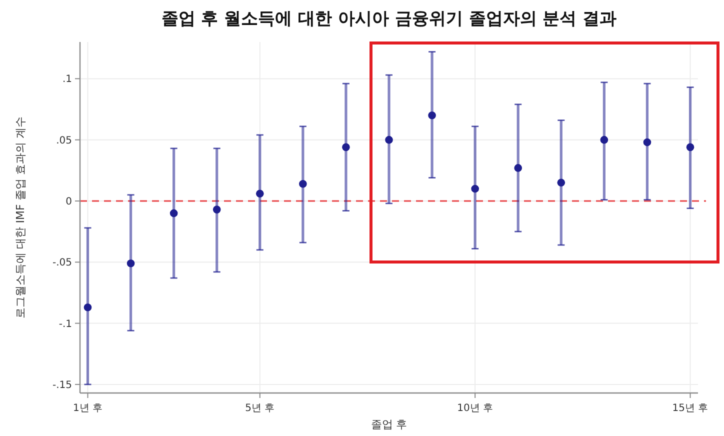 This screenshot has height=436, width=724. I want to click on y-tick-label: .1, so click(67, 80).